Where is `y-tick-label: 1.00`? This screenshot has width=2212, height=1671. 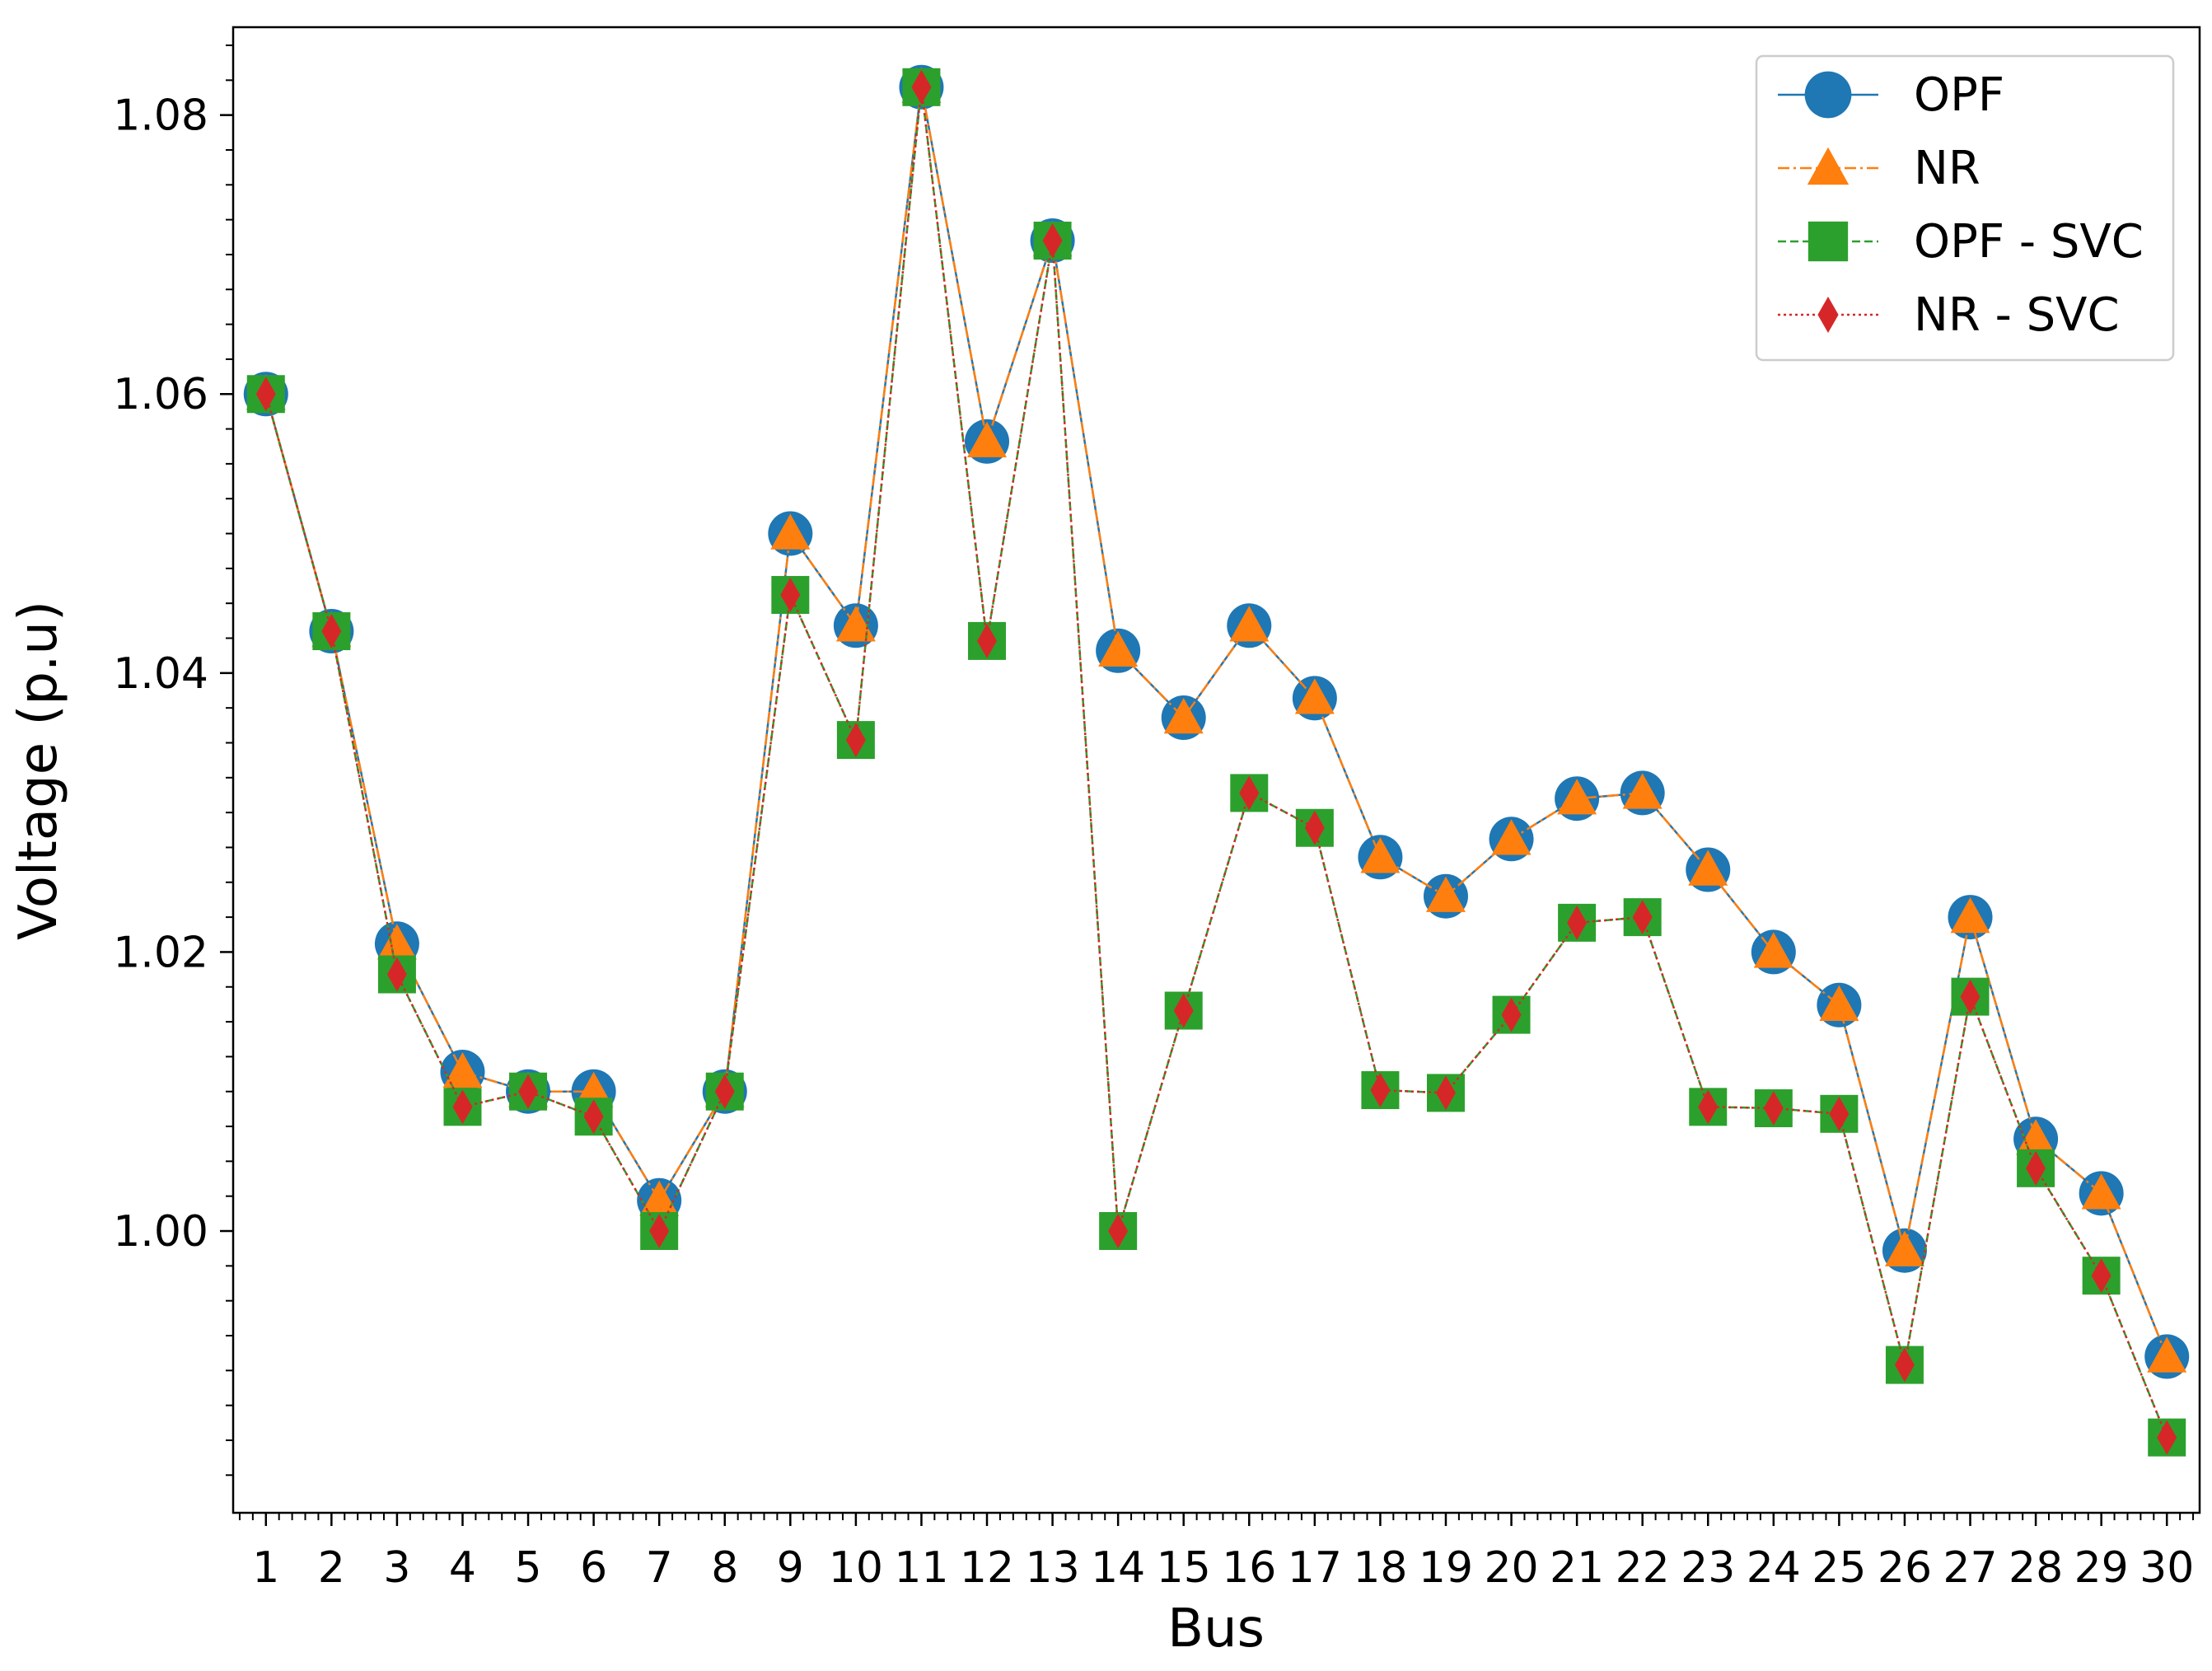
y-tick-label: 1.00 is located at coordinates (161, 1232).